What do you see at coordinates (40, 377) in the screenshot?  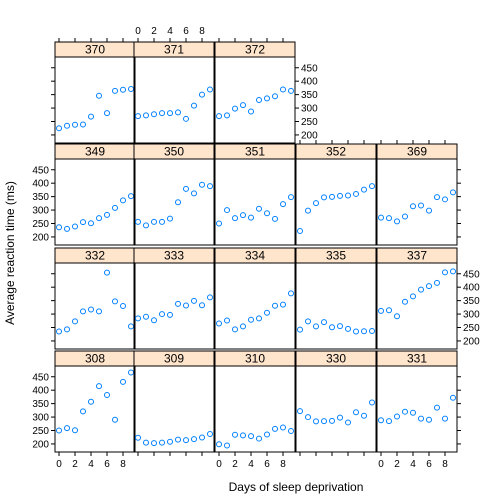 I see `y-tick-label: 450` at bounding box center [40, 377].